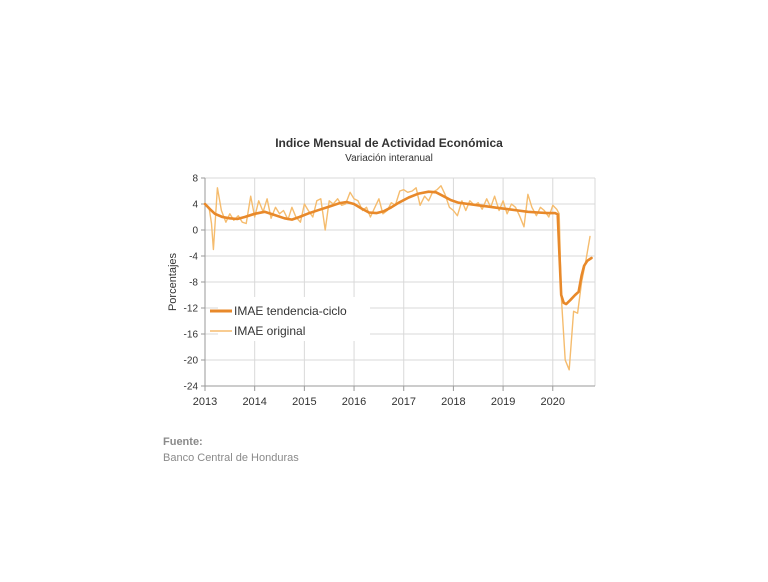 Image resolution: width=768 pixels, height=582 pixels. I want to click on legend-label-tendencia: IMAE tendencia-ciclo, so click(290, 311).